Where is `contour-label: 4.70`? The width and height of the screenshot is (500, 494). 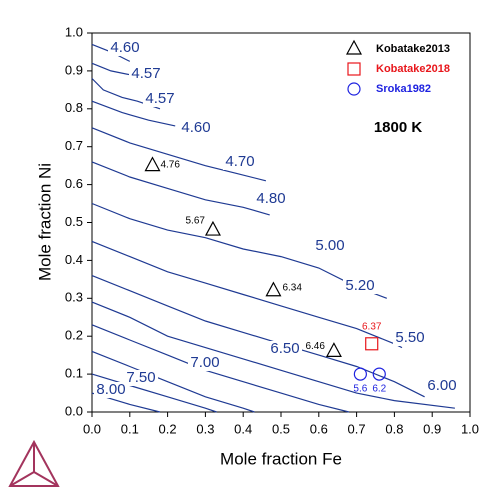 contour-label: 4.70 is located at coordinates (239, 161).